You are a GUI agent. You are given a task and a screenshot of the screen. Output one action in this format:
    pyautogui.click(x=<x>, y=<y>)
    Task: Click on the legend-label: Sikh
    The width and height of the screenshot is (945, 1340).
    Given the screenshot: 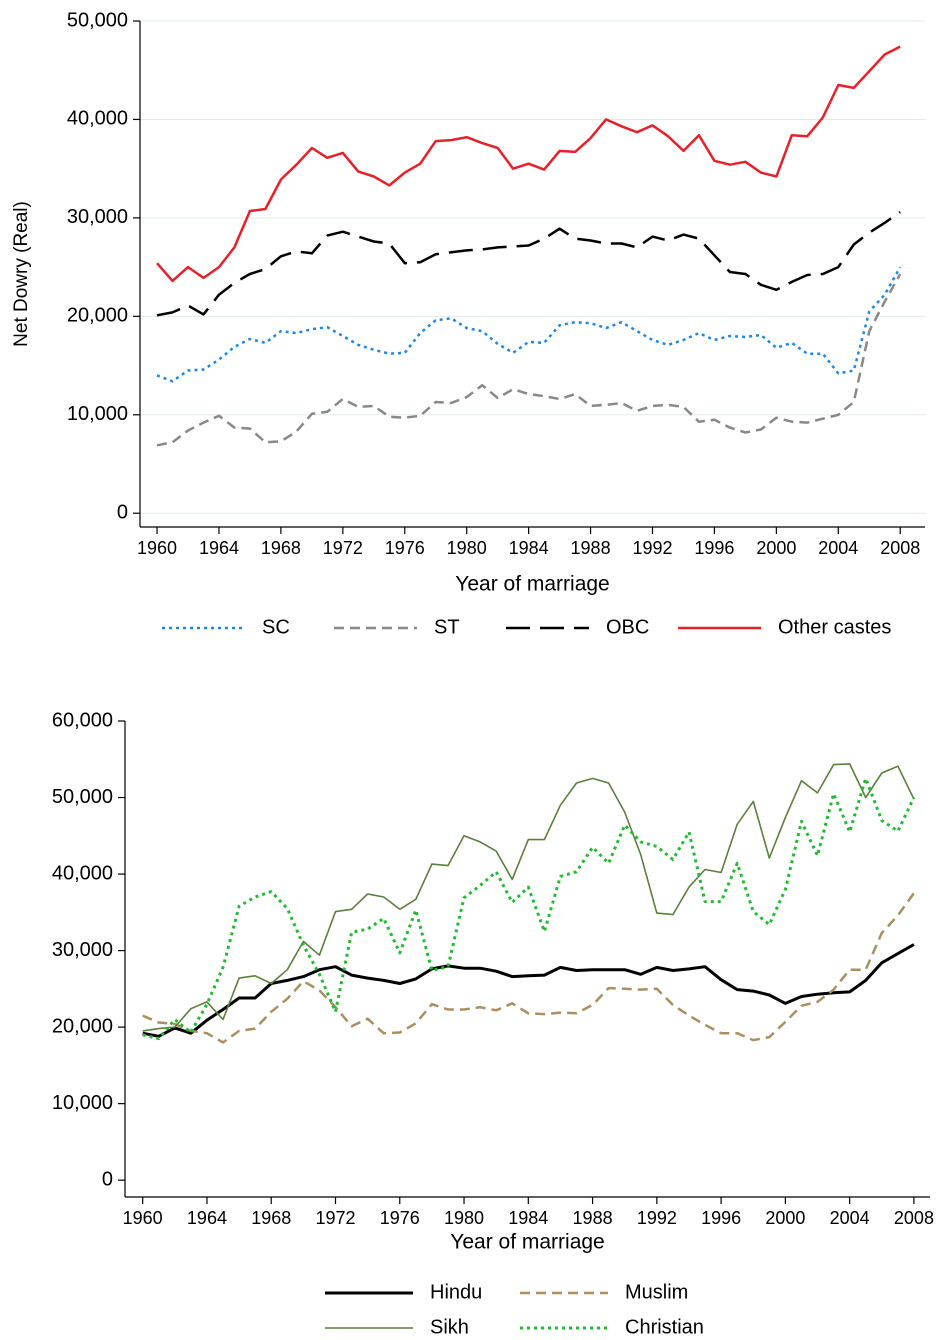 What is the action you would take?
    pyautogui.click(x=449, y=1327)
    